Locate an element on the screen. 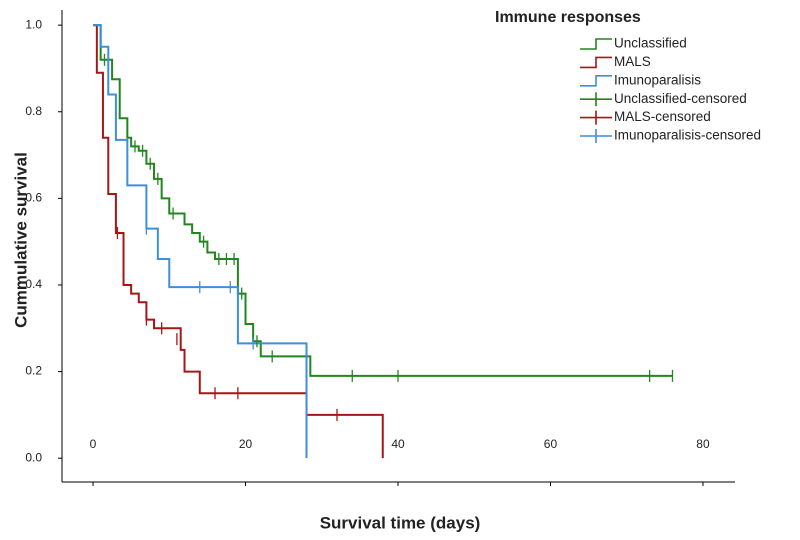 This screenshot has height=540, width=800. x-tick-label: 60 is located at coordinates (551, 444).